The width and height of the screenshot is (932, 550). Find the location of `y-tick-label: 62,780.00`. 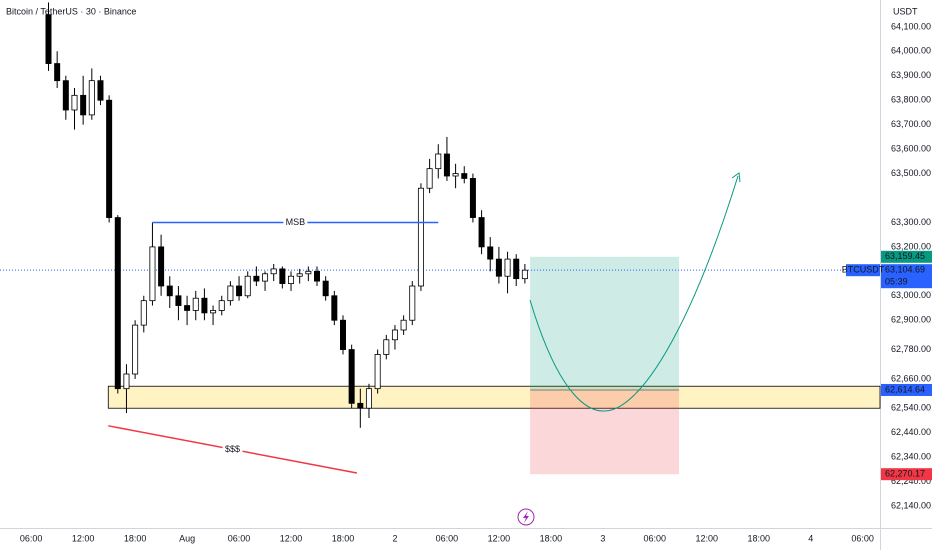

y-tick-label: 62,780.00 is located at coordinates (911, 349).